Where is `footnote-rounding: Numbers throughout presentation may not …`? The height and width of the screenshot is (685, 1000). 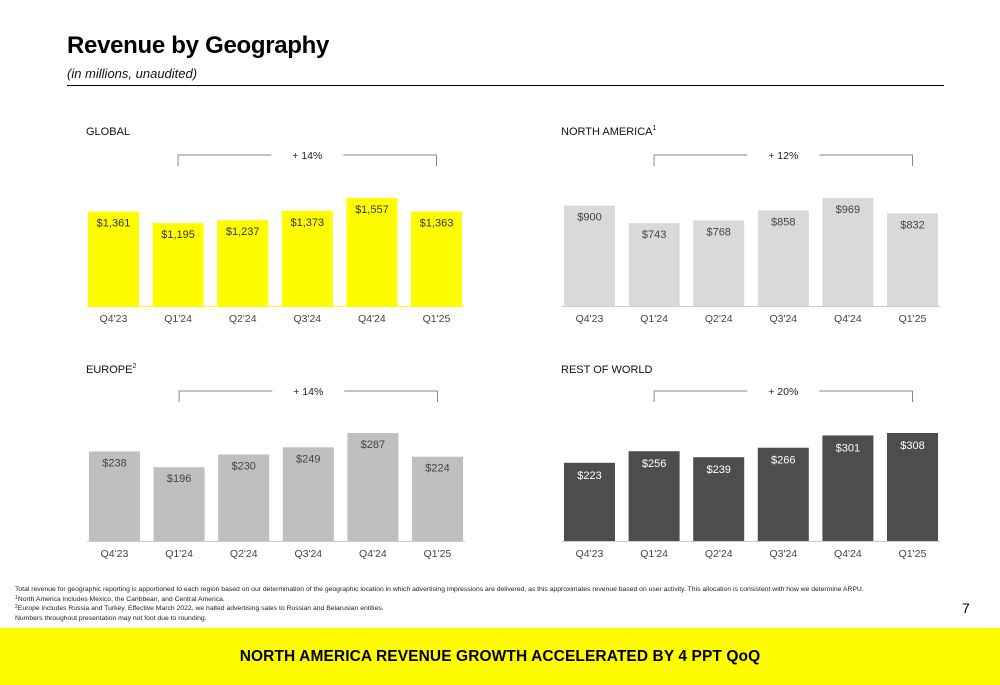
footnote-rounding: Numbers throughout presentation may not … is located at coordinates (111, 618).